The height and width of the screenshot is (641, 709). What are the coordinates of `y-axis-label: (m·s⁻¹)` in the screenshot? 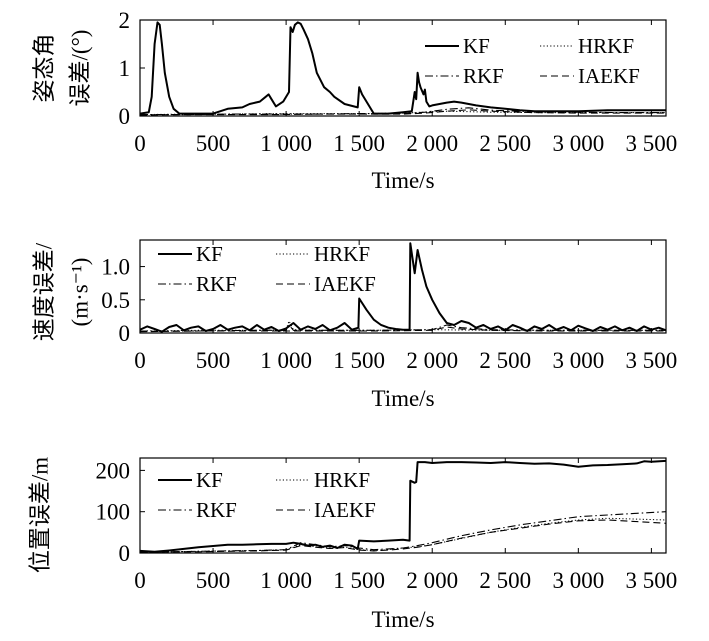 It's located at (79, 292).